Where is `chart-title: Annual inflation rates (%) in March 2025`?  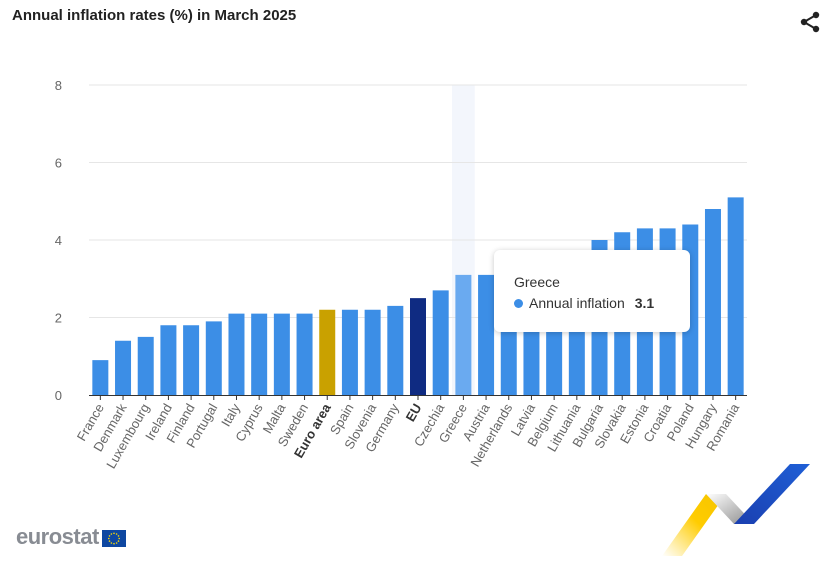 chart-title: Annual inflation rates (%) in March 2025 is located at coordinates (154, 15).